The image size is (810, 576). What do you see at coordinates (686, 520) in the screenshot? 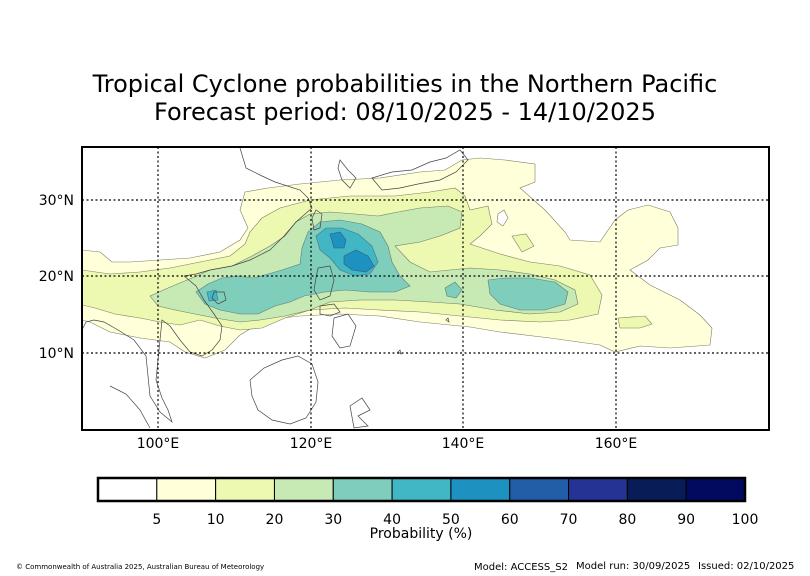
I see `colorbar-tick-label: 90` at bounding box center [686, 520].